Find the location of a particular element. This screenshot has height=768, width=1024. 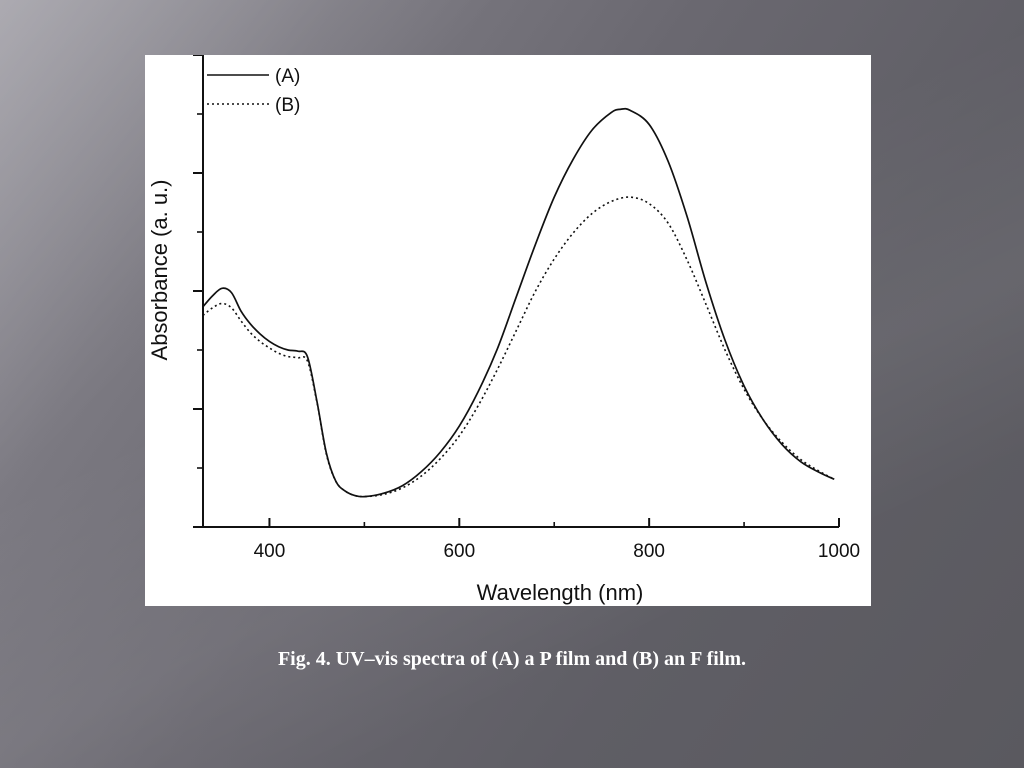

x-axis-label: Wavelength (nm) is located at coordinates (560, 592).